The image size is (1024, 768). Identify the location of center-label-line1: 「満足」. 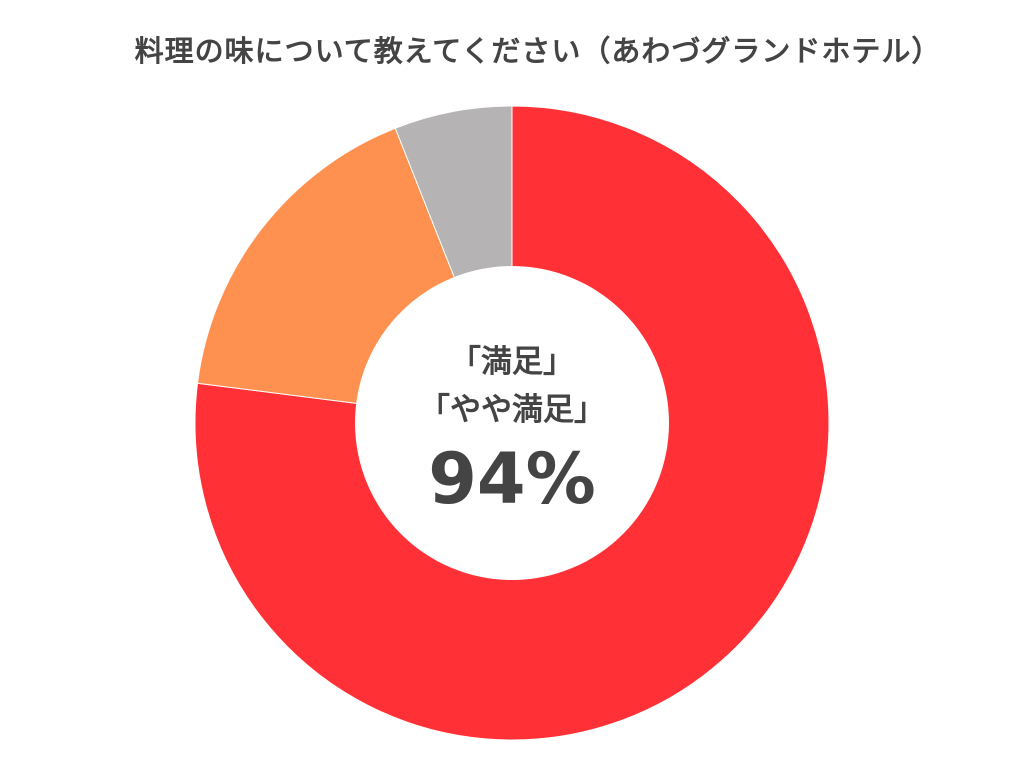
(512, 362).